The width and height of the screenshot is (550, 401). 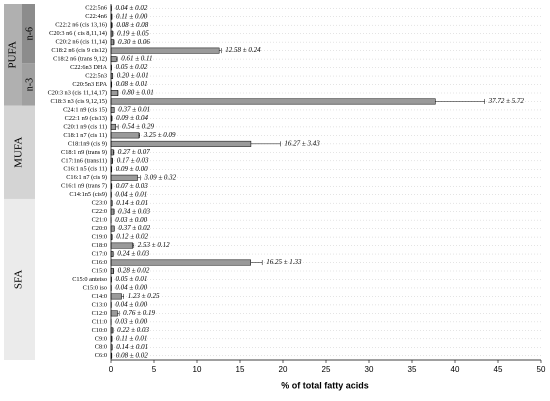 I want to click on y-tick-label: C22:2 n6 (cis 13,16), so click(x=81, y=25).